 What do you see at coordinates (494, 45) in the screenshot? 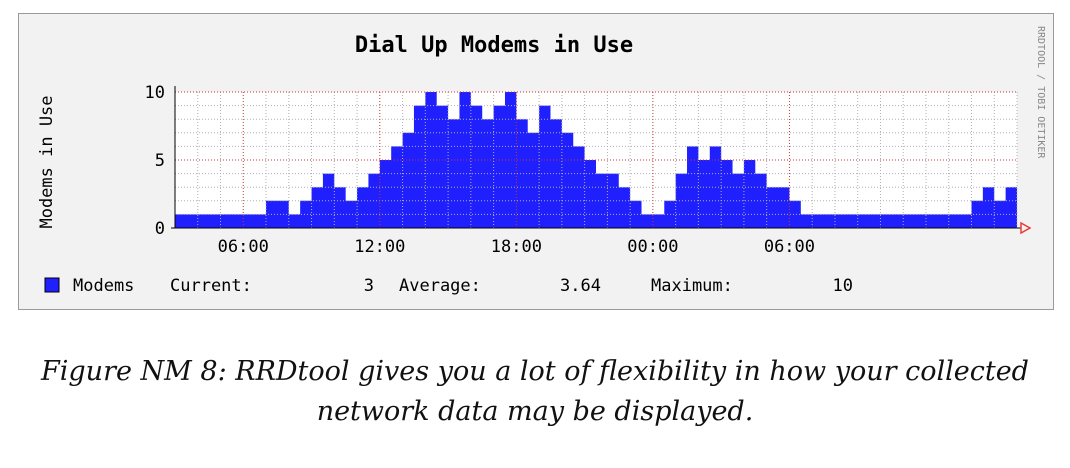
I see `chart-title: Dial Up Modems in Use` at bounding box center [494, 45].